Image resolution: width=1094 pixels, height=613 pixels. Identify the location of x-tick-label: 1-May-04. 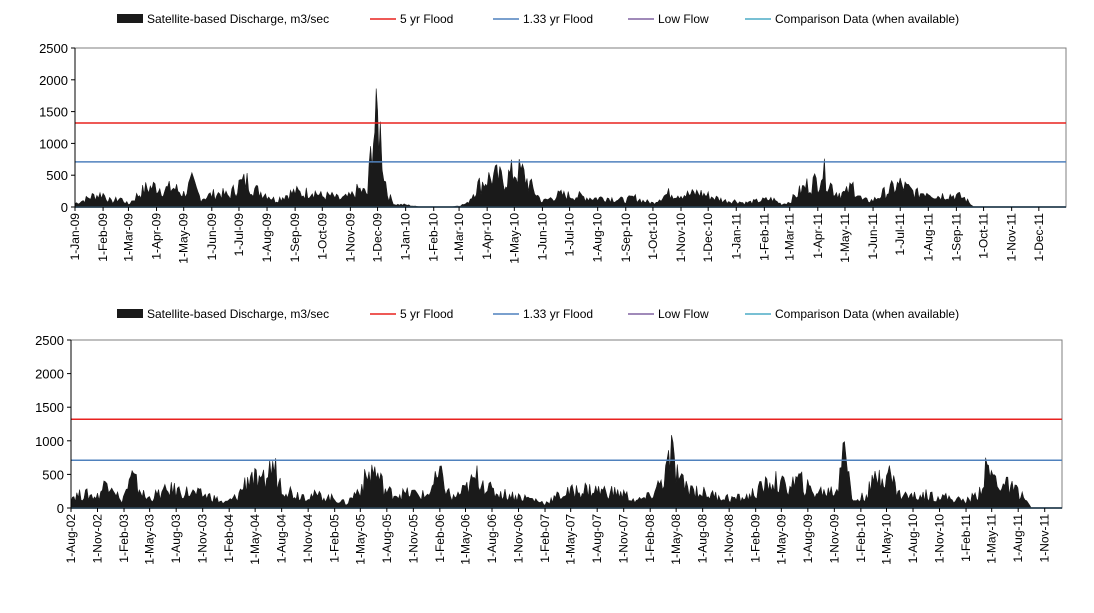
(255, 539).